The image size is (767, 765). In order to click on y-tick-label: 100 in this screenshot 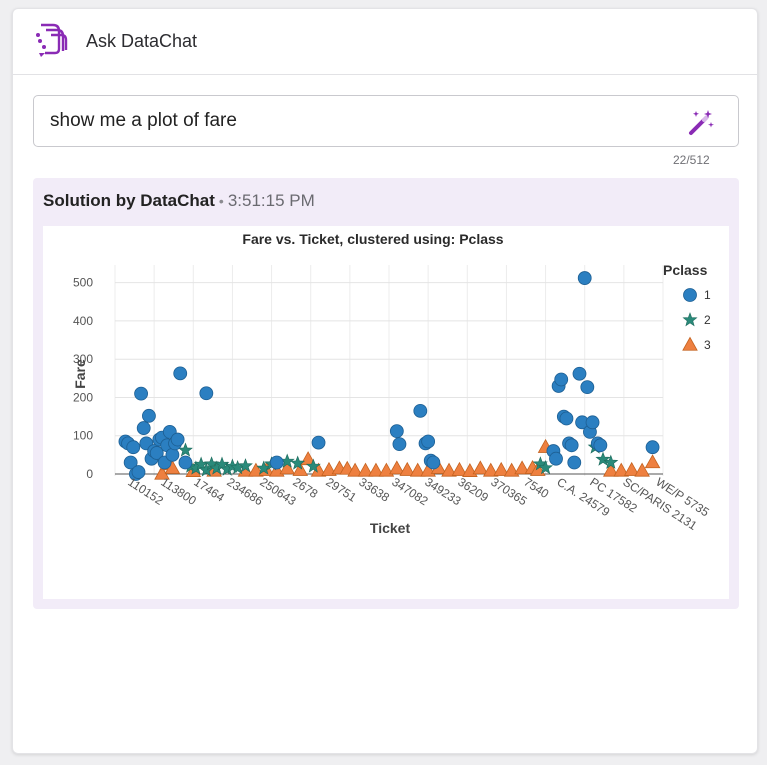, I will do `click(83, 436)`.